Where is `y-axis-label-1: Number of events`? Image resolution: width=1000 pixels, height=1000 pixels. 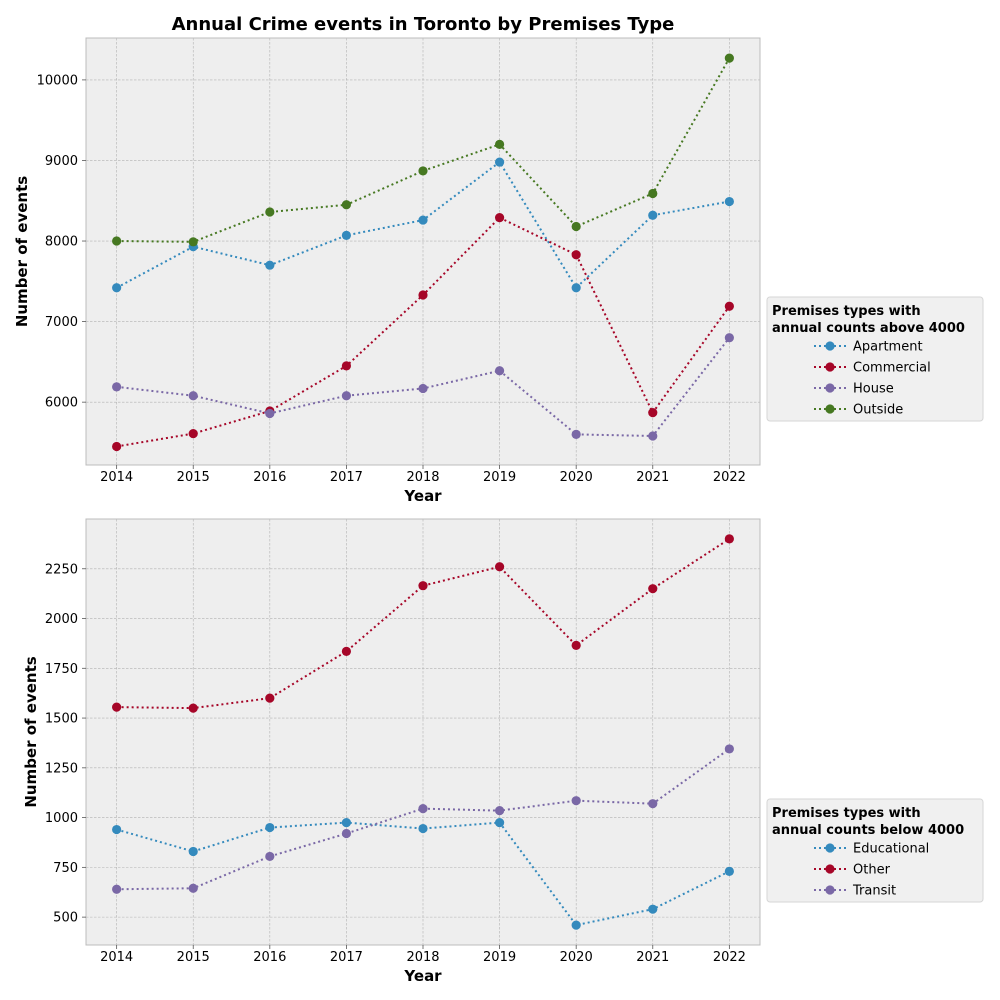 y-axis-label-1: Number of events is located at coordinates (31, 731).